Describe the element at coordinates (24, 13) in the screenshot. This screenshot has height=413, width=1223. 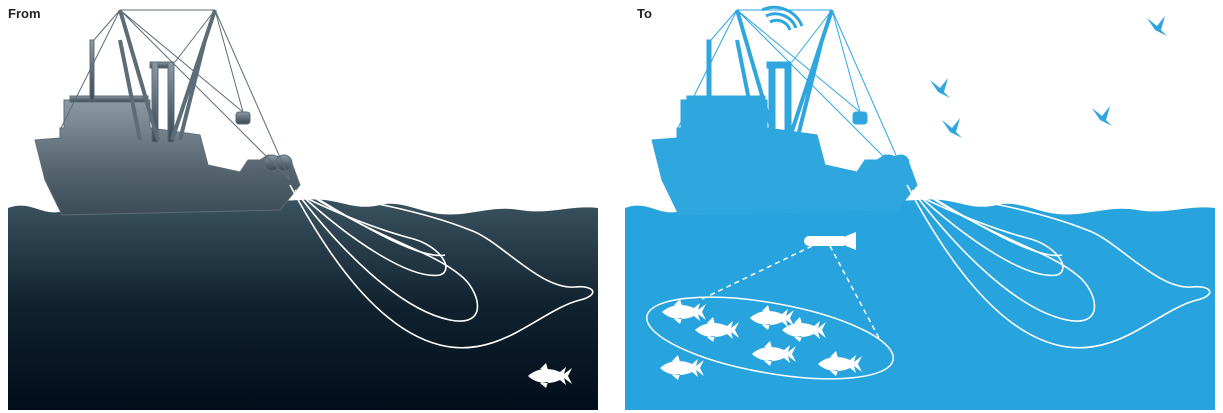
I see `panel-label: From` at that location.